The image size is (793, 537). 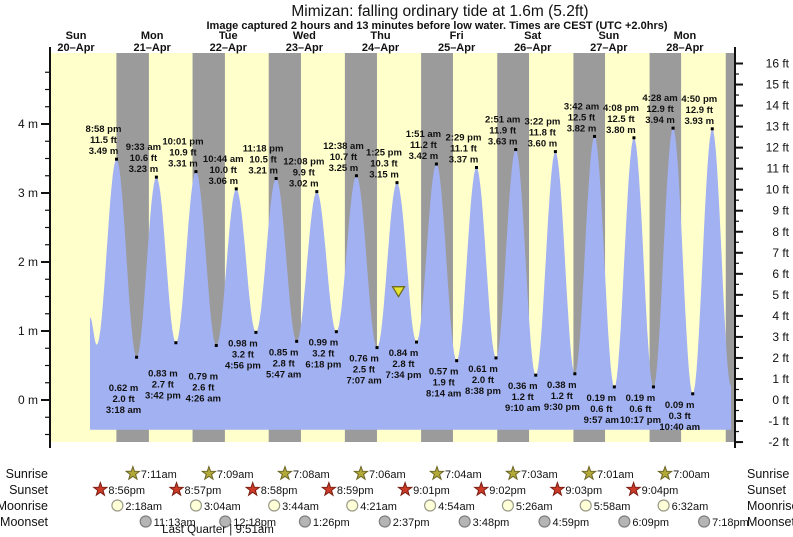 What do you see at coordinates (229, 48) in the screenshot?
I see `date-label: 22–Apr` at bounding box center [229, 48].